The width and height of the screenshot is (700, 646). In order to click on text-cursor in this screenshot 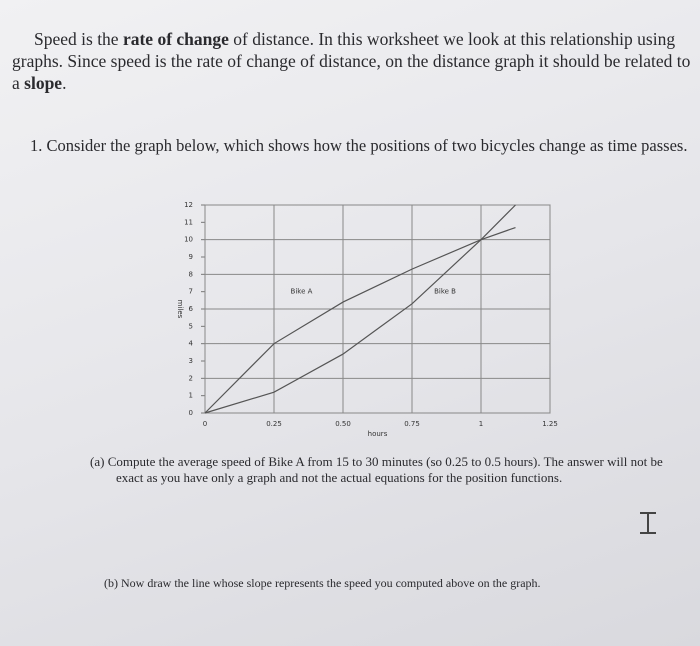, I will do `click(648, 523)`.